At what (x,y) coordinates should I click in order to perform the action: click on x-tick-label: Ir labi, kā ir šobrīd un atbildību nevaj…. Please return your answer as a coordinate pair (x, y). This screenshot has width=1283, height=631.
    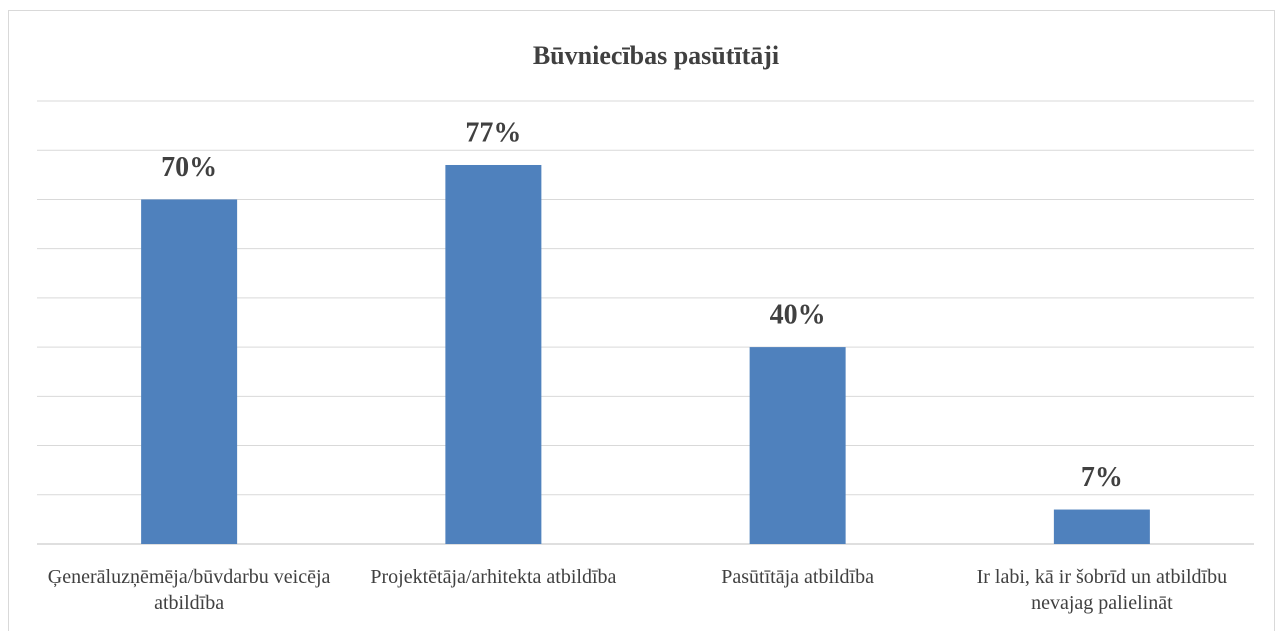
    Looking at the image, I should click on (1102, 590).